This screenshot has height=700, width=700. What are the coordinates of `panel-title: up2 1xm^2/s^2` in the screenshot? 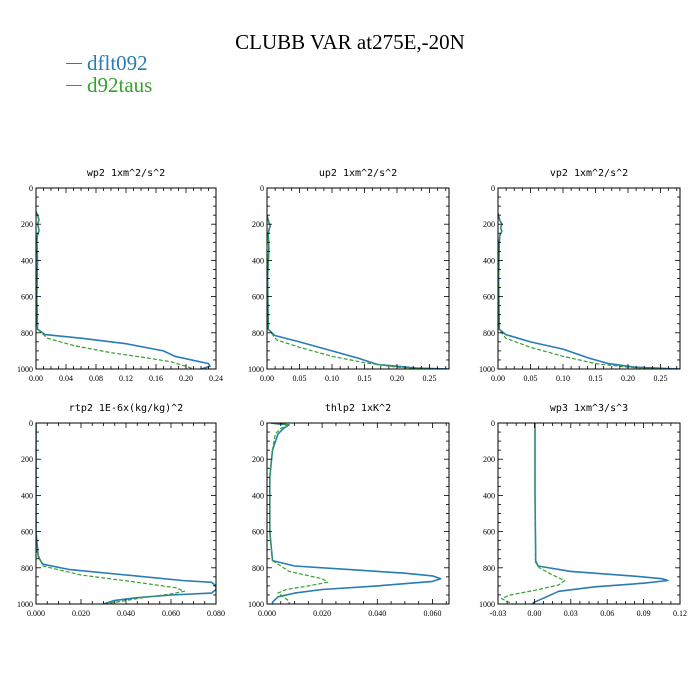 It's located at (358, 173).